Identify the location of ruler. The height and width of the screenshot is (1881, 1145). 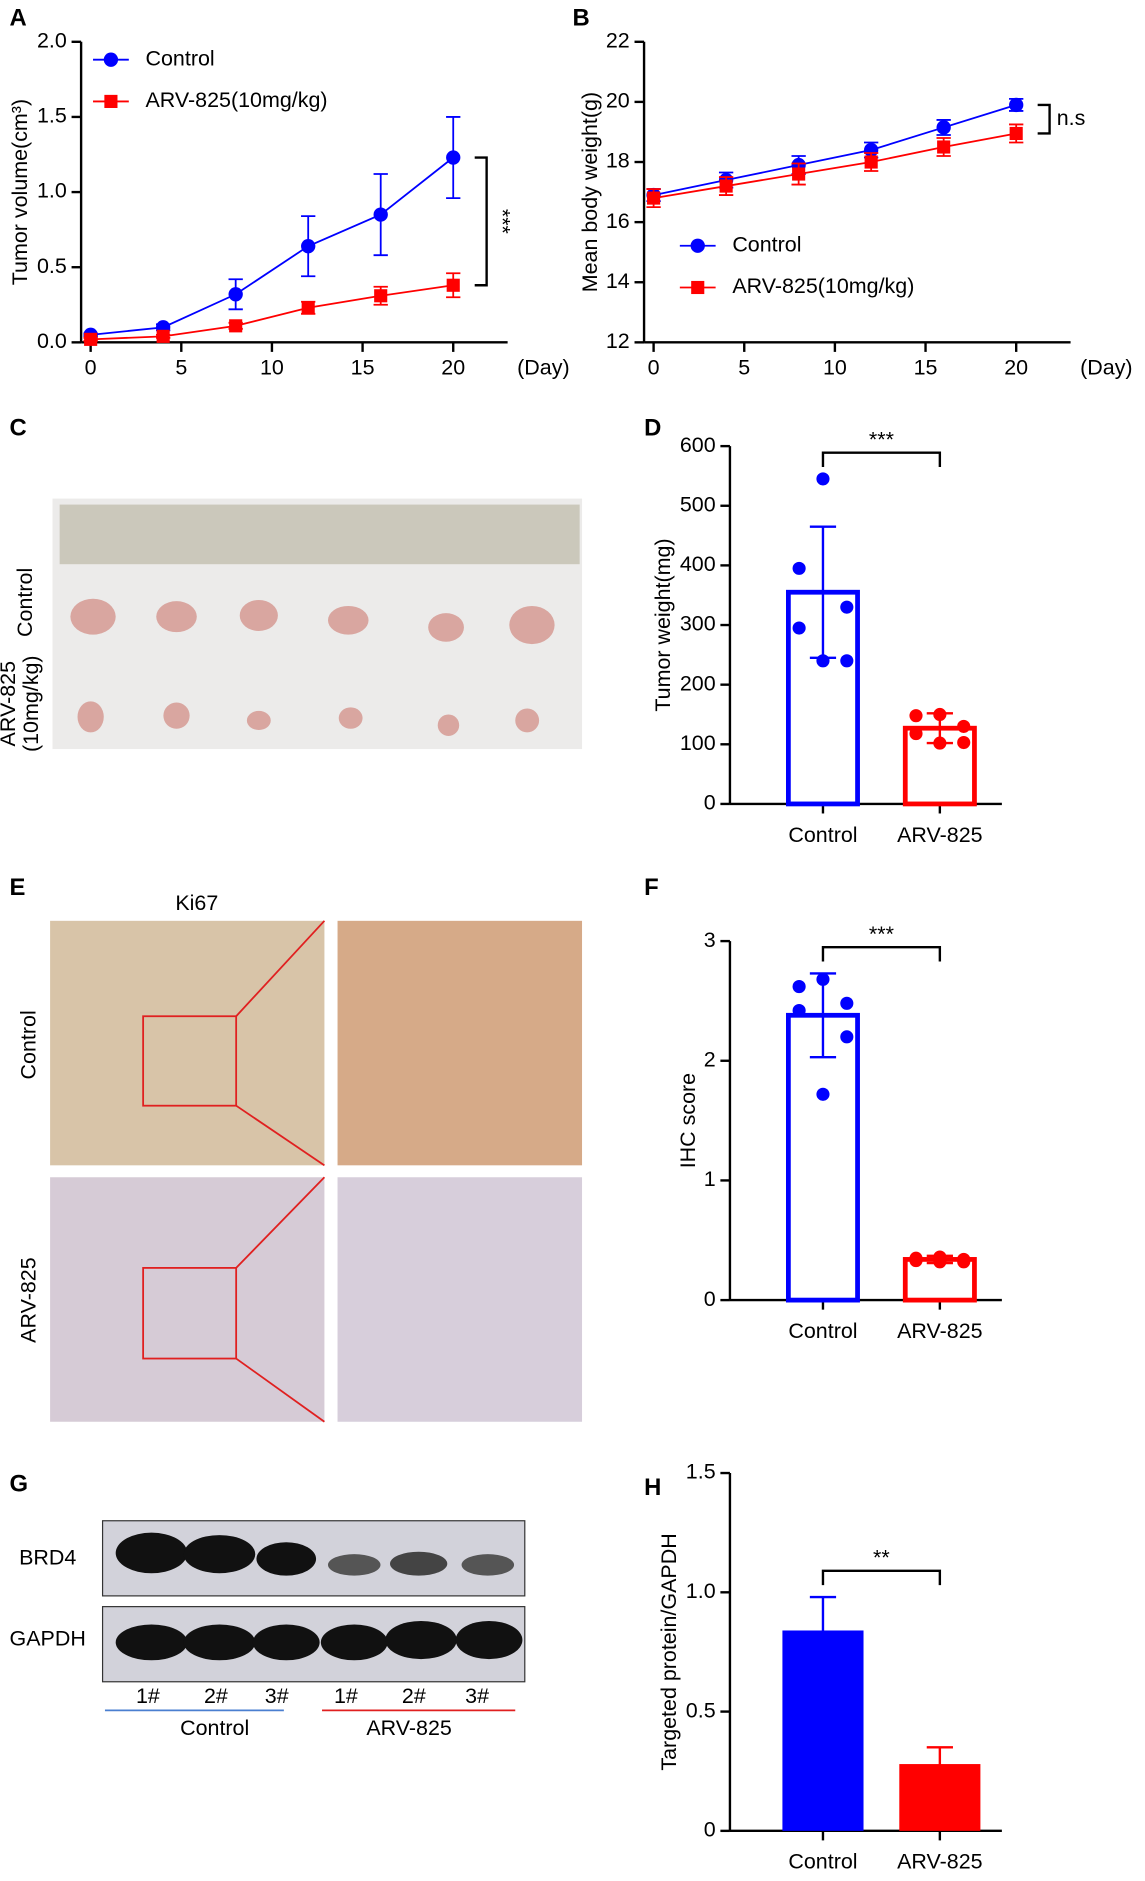
(319, 534).